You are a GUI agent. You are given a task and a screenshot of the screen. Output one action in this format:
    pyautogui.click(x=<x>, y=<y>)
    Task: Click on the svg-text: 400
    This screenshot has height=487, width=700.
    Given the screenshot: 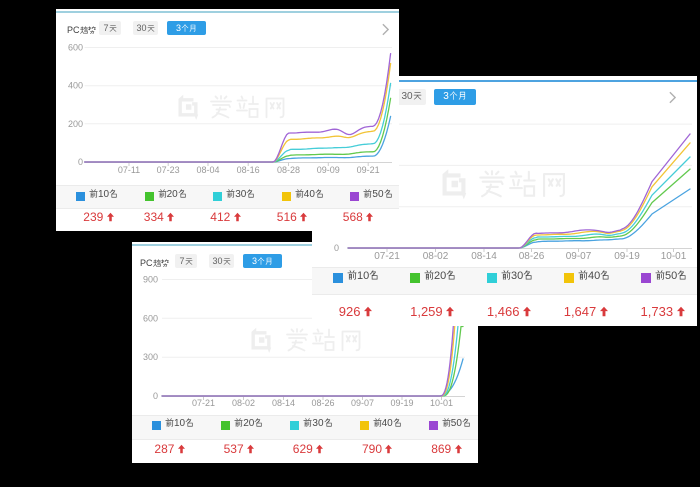 What is the action you would take?
    pyautogui.click(x=75, y=86)
    